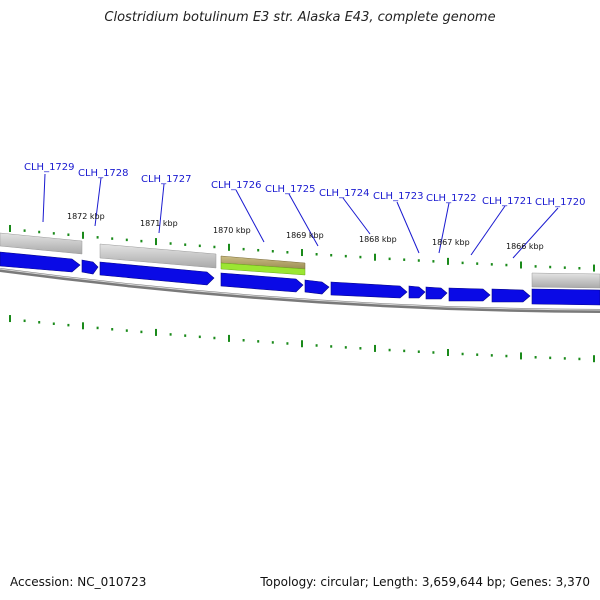 This screenshot has height=600, width=600. I want to click on gene-arrows, so click(300, 278).